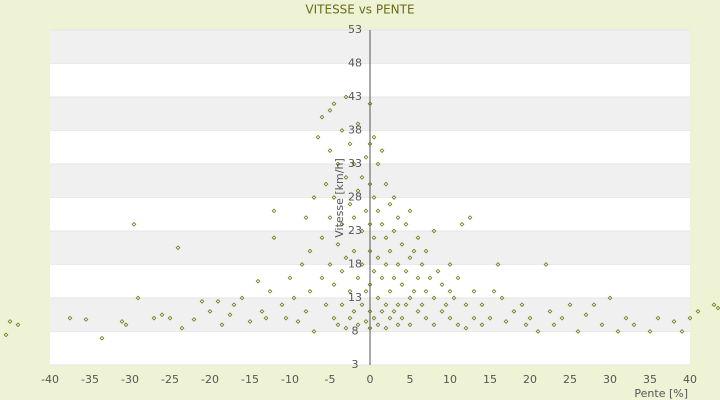 The height and width of the screenshot is (400, 720). I want to click on x-tick-label: 10, so click(450, 379).